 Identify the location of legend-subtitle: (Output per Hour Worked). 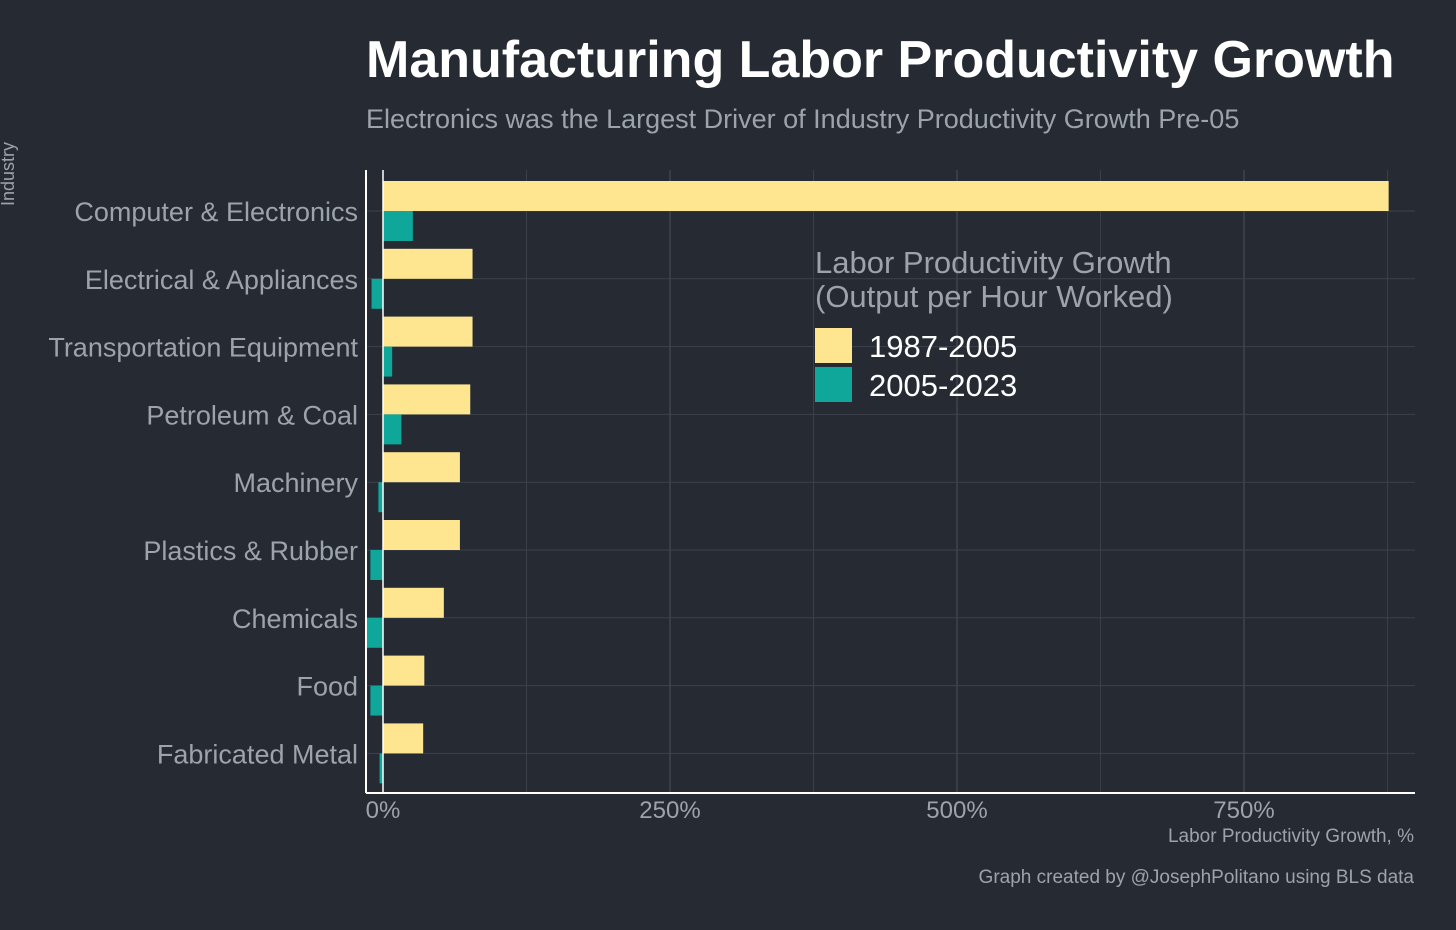
(994, 296).